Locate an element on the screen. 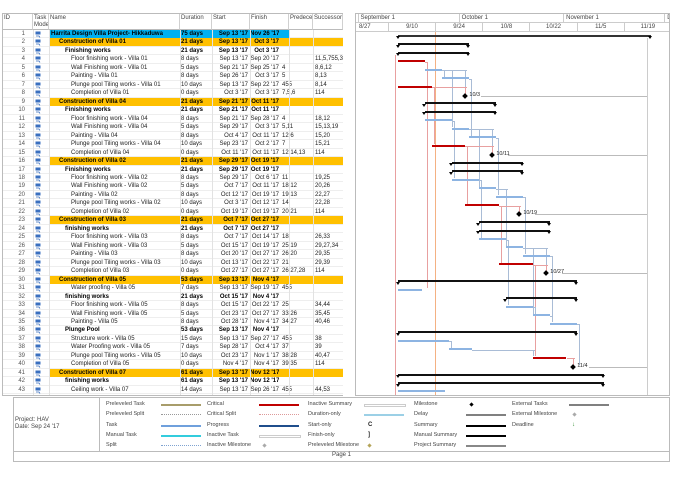  column-header-pred: Predecessors is located at coordinates (301, 22).